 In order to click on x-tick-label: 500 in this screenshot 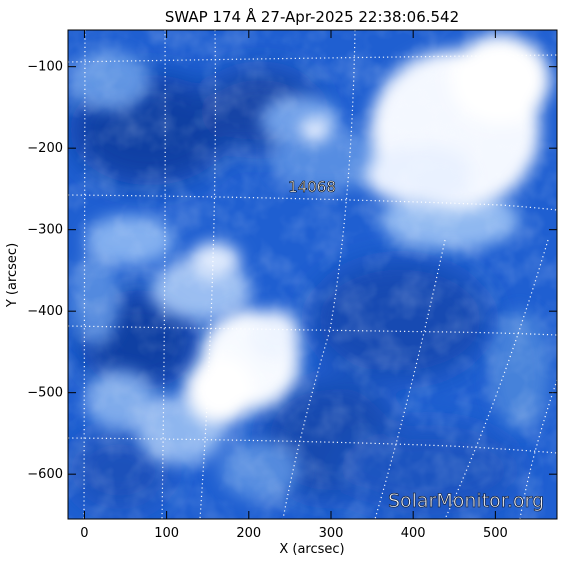, I will do `click(495, 533)`.